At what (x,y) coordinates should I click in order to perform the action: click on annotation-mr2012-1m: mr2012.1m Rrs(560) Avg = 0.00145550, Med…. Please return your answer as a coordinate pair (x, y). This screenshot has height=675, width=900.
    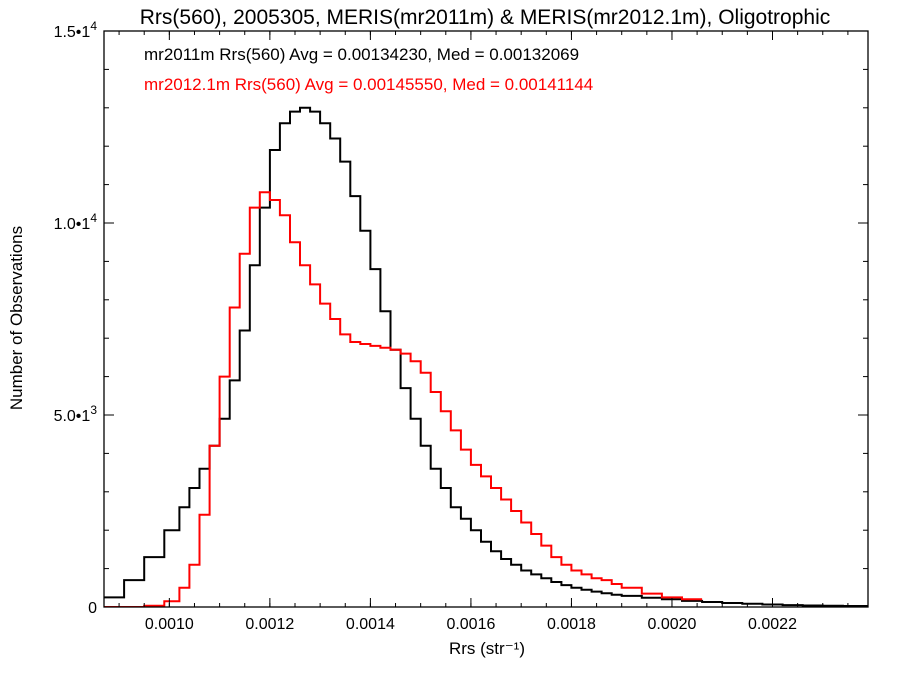
    Looking at the image, I should click on (368, 84).